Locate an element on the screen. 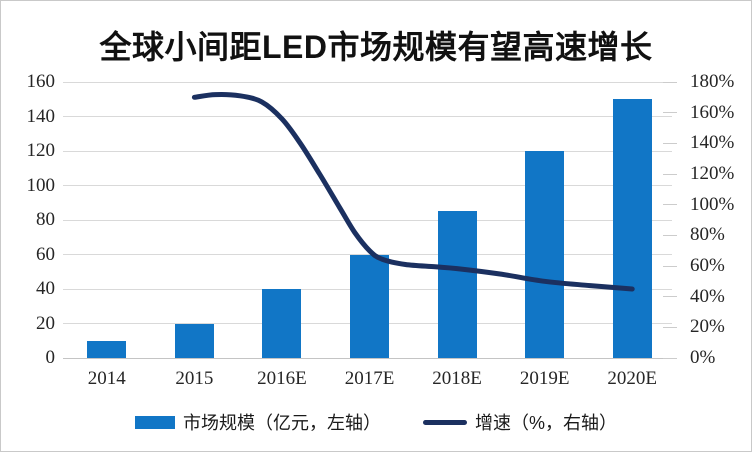 This screenshot has width=752, height=452. bar-2019E is located at coordinates (545, 254).